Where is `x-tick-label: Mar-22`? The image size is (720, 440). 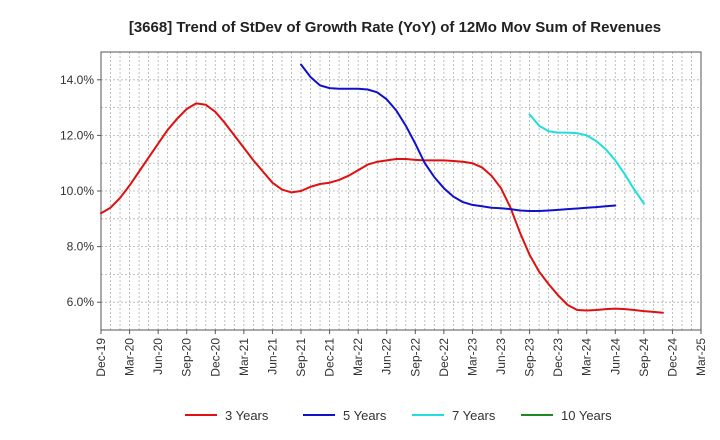 x-tick-label: Mar-22 is located at coordinates (358, 357).